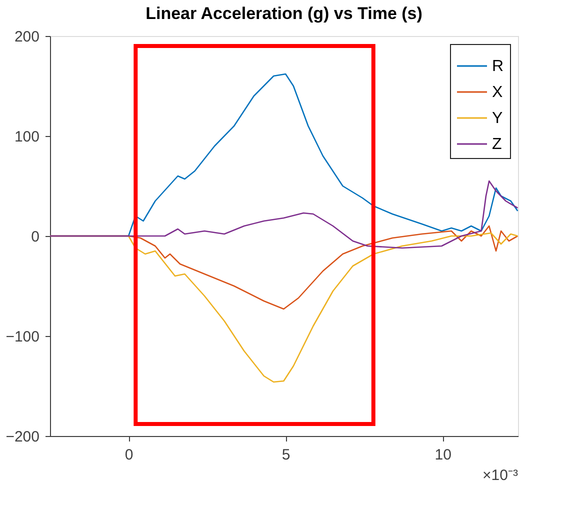 The image size is (561, 531). Describe the element at coordinates (497, 144) in the screenshot. I see `legend-label: Z` at that location.